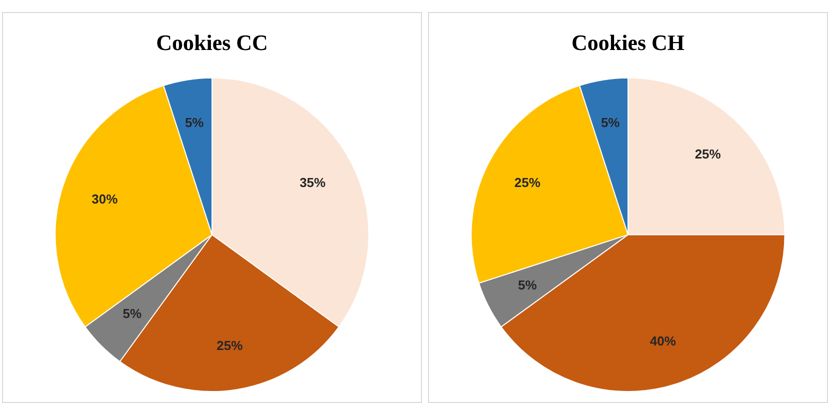 The height and width of the screenshot is (403, 830). Describe the element at coordinates (313, 182) in the screenshot. I see `data-label: 35%` at that location.